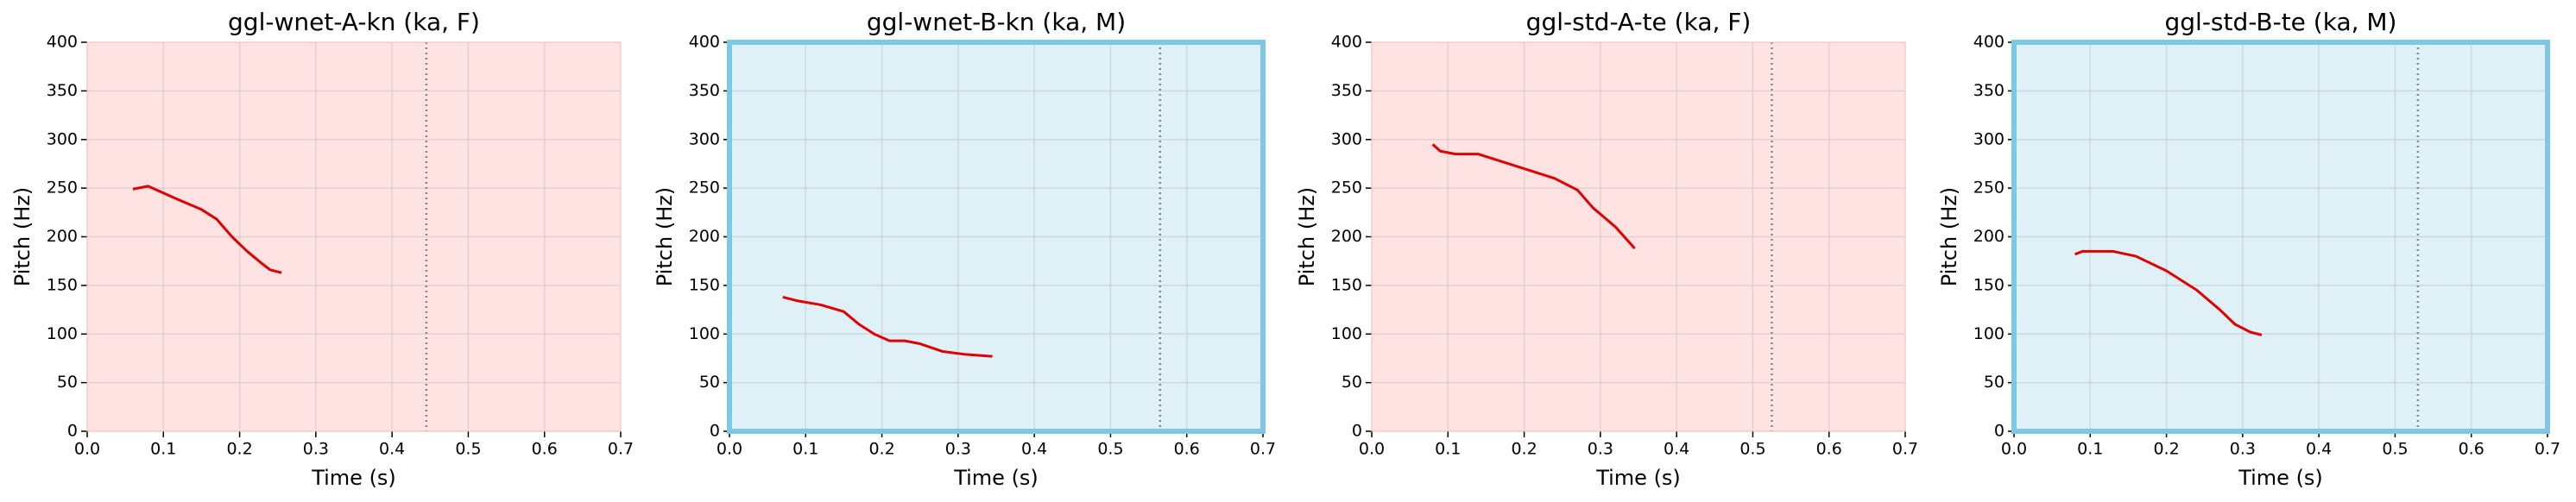 This screenshot has height=502, width=2576. Describe the element at coordinates (996, 22) in the screenshot. I see `chart-title: ggl-wnet-B-kn (ka, M)` at that location.